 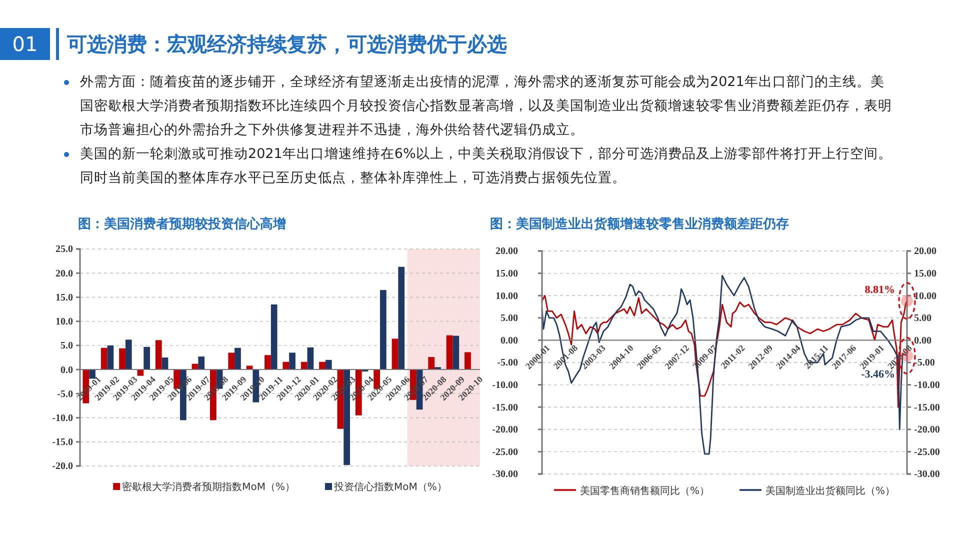 I want to click on y-tick-label: -30.00, so click(x=505, y=474).